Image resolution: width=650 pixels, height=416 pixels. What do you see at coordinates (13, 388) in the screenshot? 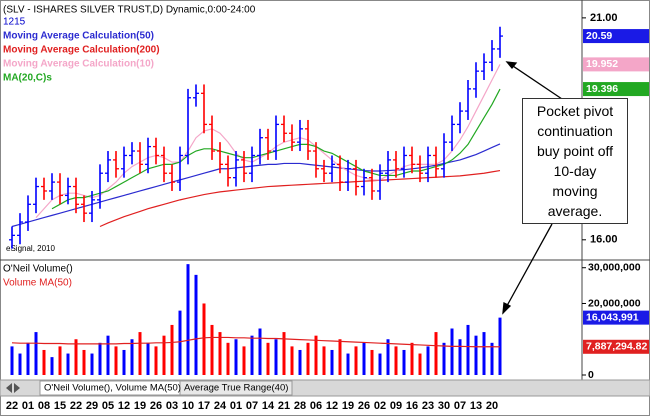
I see `tab-arrows` at bounding box center [13, 388].